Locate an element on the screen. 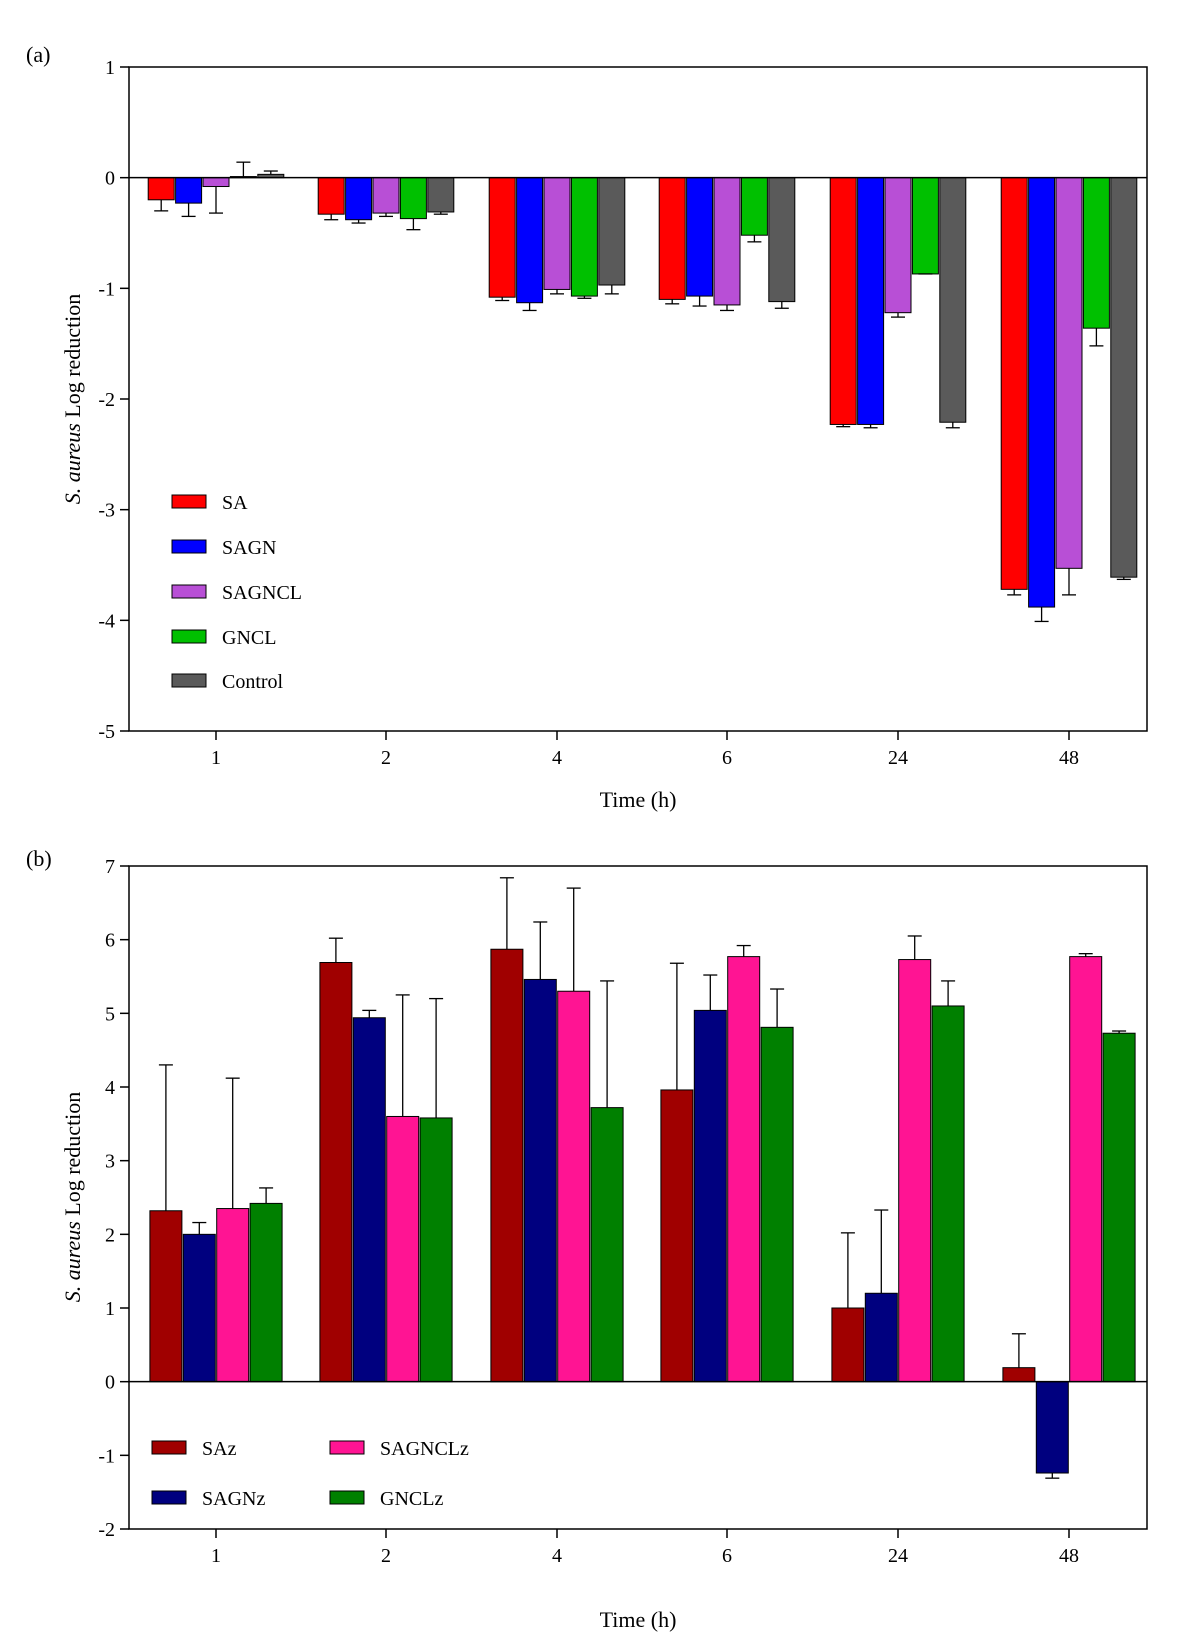  bar-sa-6h is located at coordinates (672, 238).